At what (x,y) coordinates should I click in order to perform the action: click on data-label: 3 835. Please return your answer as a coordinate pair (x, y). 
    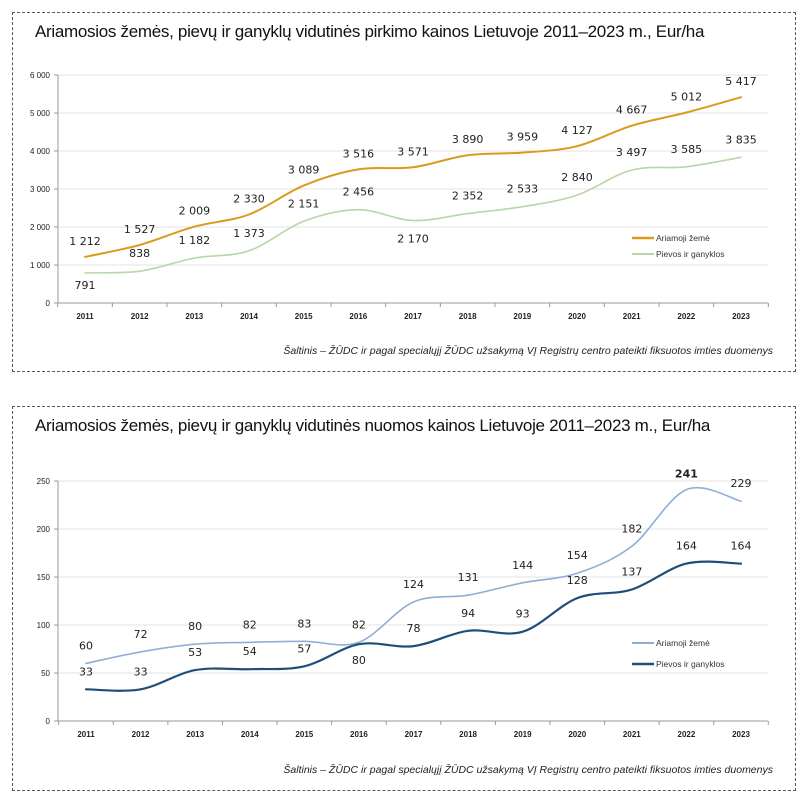
    Looking at the image, I should click on (741, 139).